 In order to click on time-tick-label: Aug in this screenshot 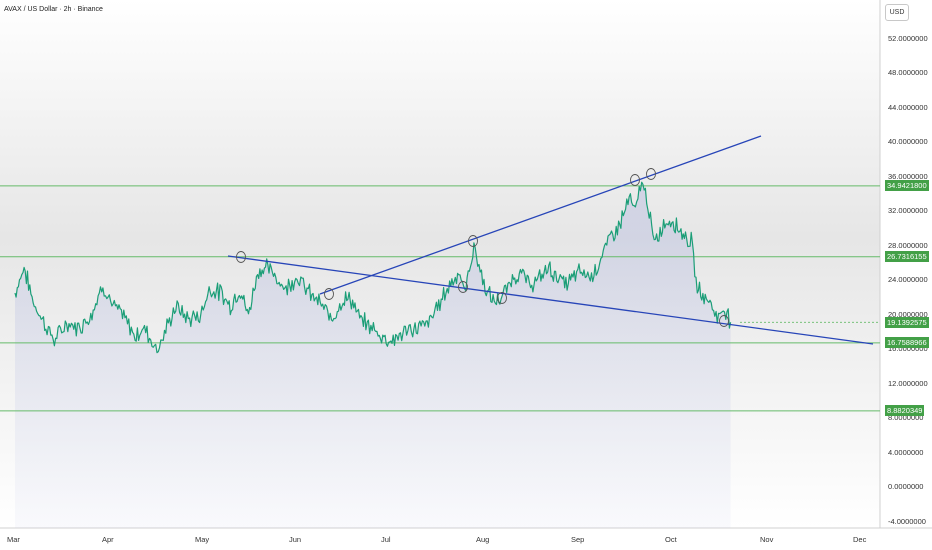, I will do `click(483, 539)`.